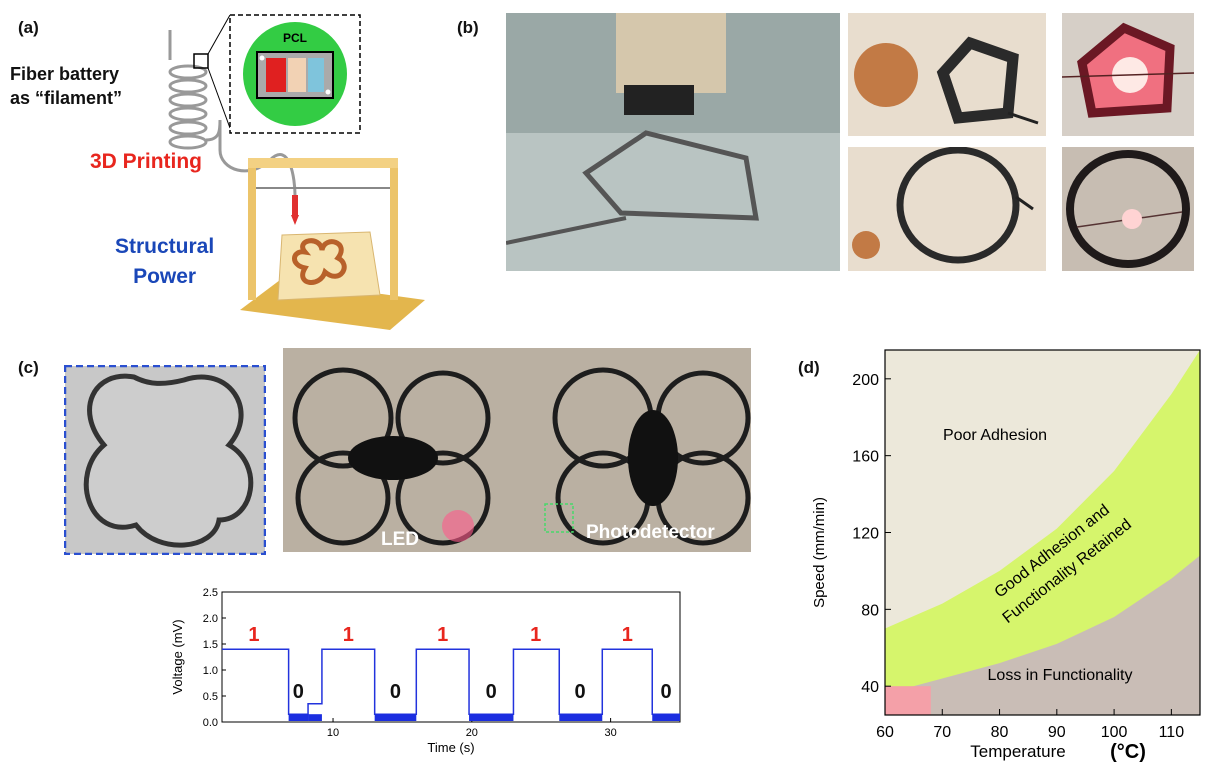 The image size is (1209, 763). What do you see at coordinates (165, 460) in the screenshot?
I see `cloverleaf-photo` at bounding box center [165, 460].